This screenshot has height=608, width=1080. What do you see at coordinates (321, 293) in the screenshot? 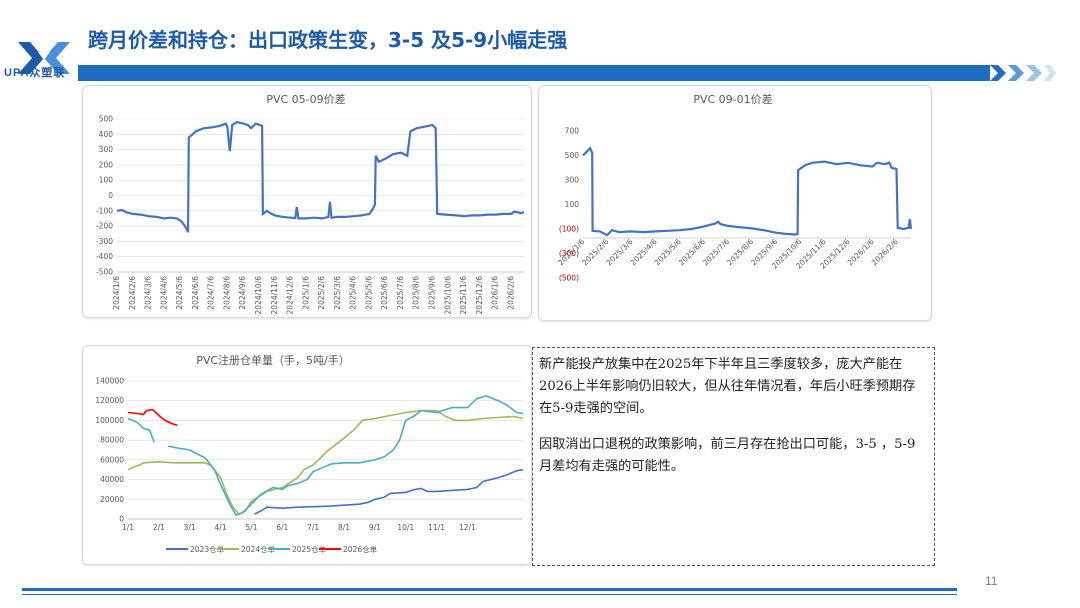
I see `x-tick-label: 2025/2/6` at bounding box center [321, 293].